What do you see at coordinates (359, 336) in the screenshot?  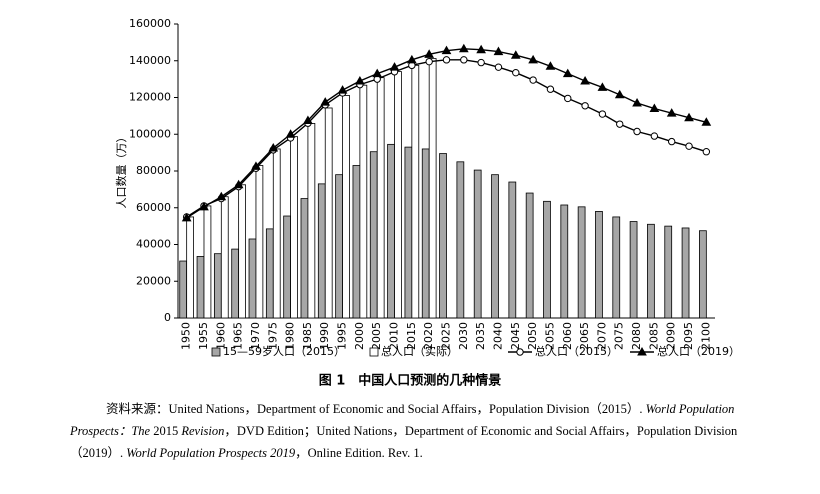 I see `x-tick-label: 2000` at bounding box center [359, 336].